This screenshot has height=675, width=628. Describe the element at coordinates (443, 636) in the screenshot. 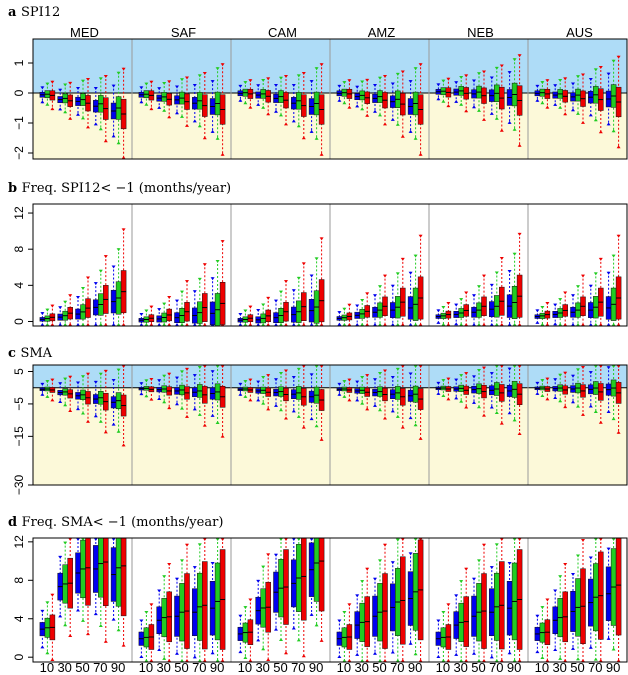

I see `box-NEB-10-s1` at that location.